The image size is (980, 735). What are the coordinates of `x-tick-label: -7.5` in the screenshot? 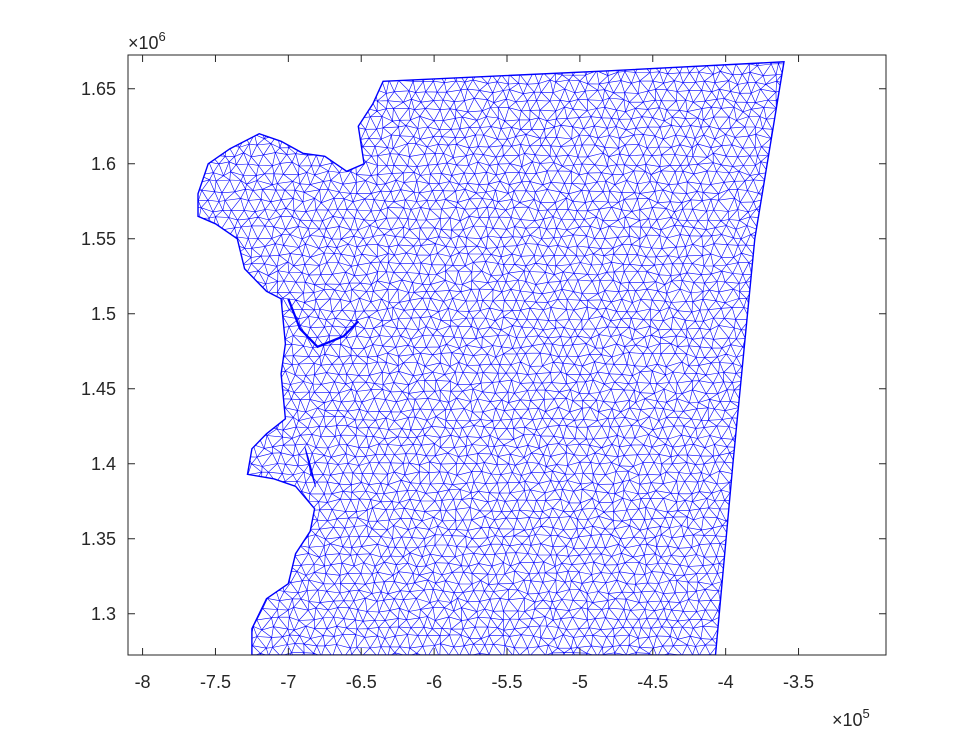 It's located at (215, 682).